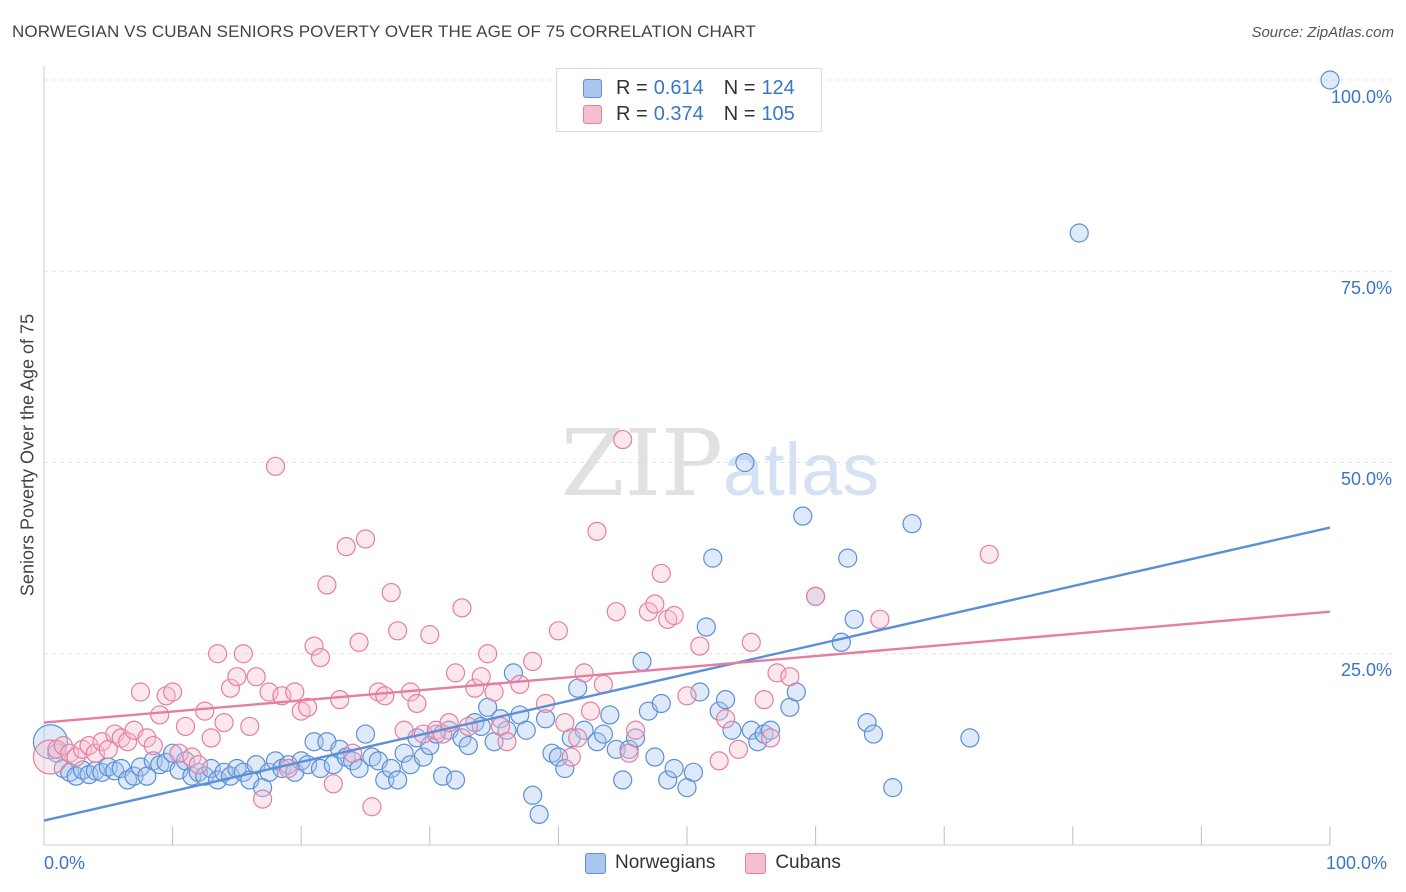 The height and width of the screenshot is (892, 1406). I want to click on stats-legend: R = 0.614 N = 124 R = 0.374 N = 105, so click(689, 100).